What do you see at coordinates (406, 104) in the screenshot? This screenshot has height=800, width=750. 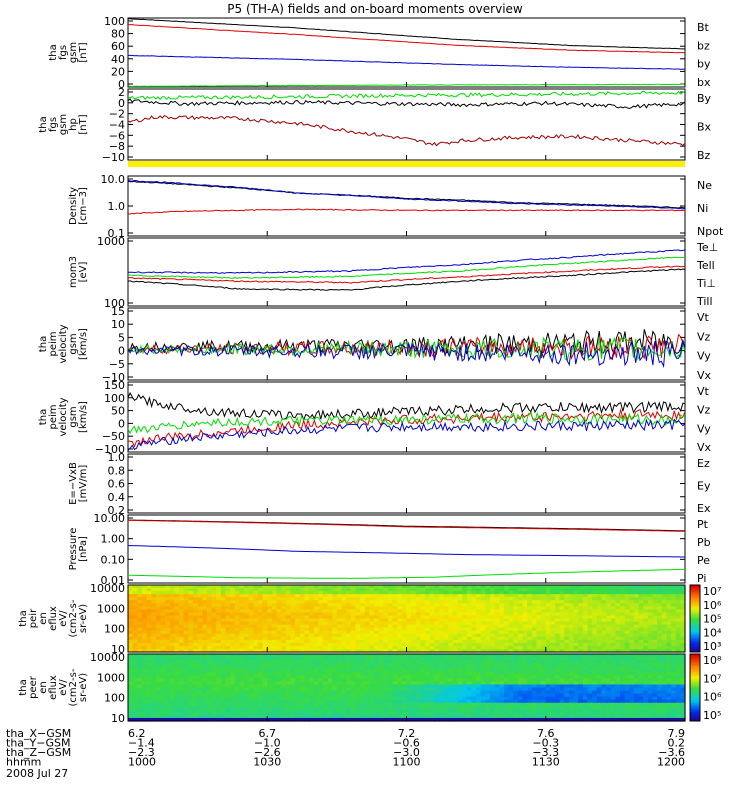 I see `series-line-Bx` at bounding box center [406, 104].